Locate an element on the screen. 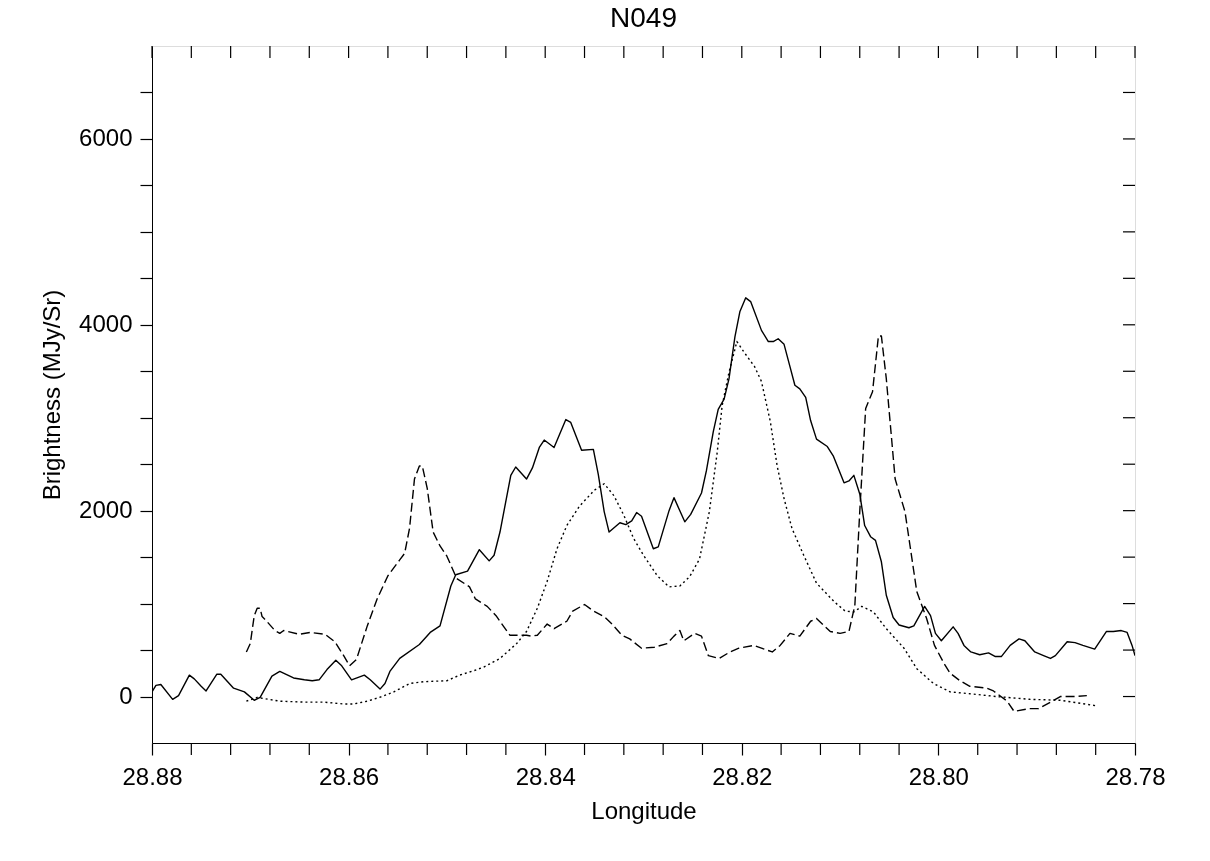 The height and width of the screenshot is (861, 1210). chart-title: N049 is located at coordinates (643, 18).